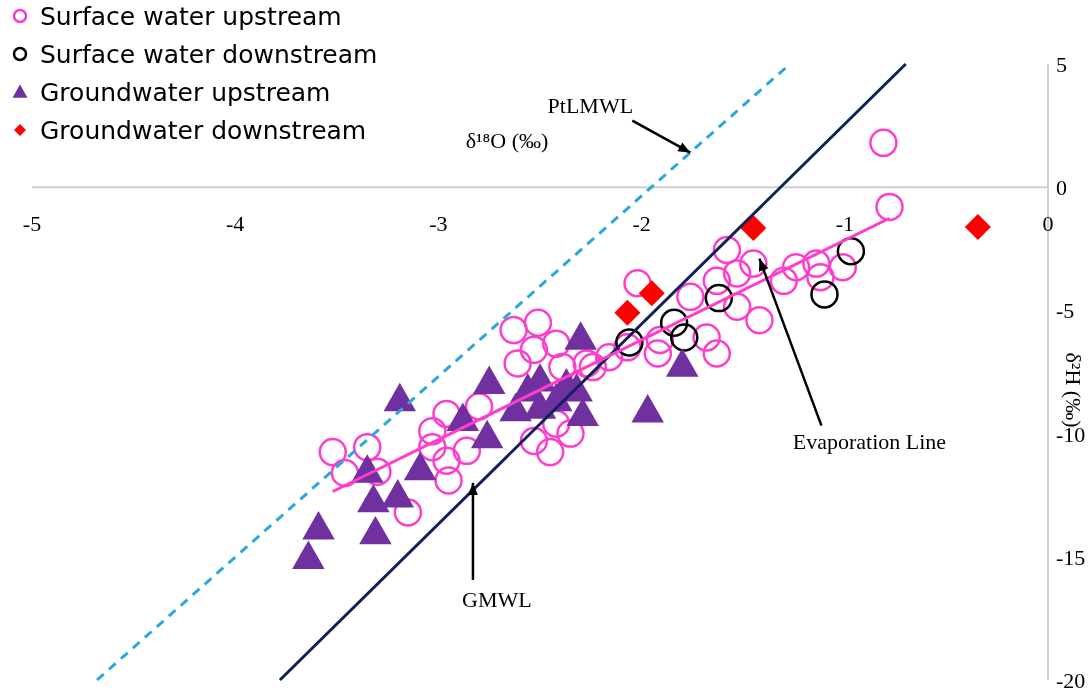  Describe the element at coordinates (203, 130) in the screenshot. I see `legend-label: Groundwater downstream` at that location.